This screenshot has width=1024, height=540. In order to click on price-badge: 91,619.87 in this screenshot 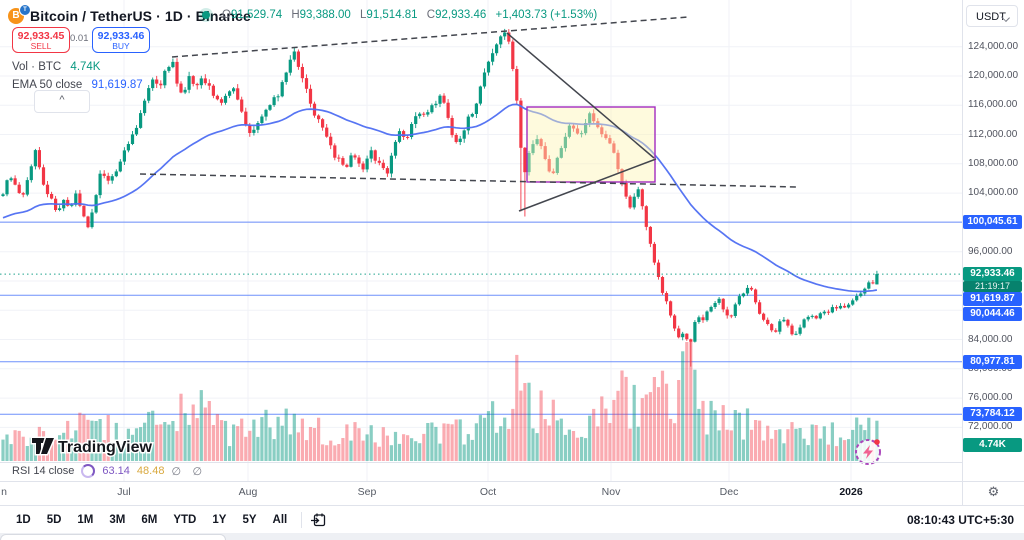, I will do `click(992, 299)`.